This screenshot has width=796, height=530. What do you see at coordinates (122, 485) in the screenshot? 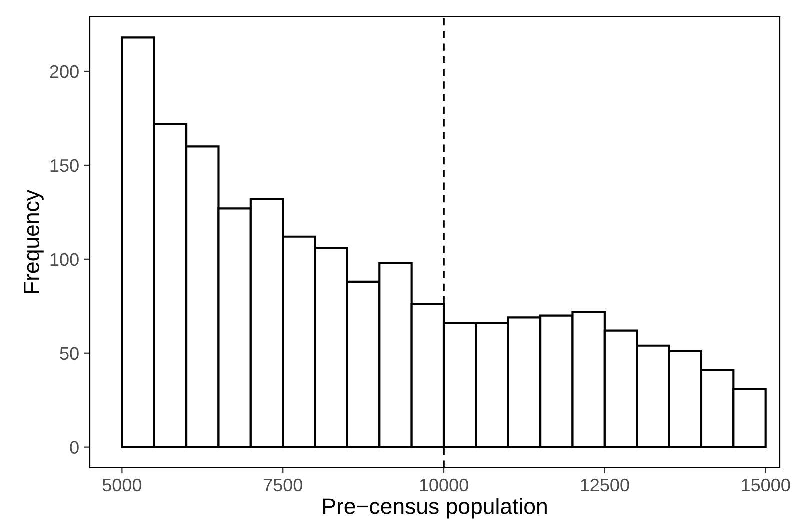
I see `x-tick-label: 5000` at bounding box center [122, 485].